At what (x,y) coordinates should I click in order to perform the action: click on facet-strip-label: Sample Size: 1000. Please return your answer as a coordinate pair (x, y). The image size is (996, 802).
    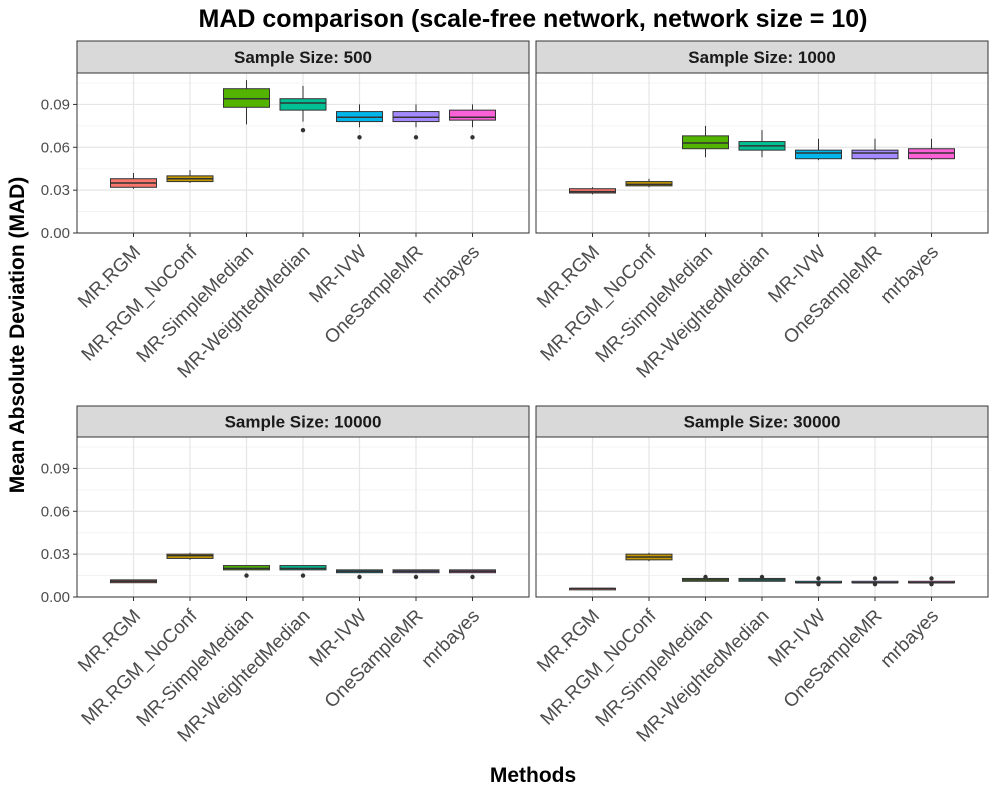
    Looking at the image, I should click on (761, 57).